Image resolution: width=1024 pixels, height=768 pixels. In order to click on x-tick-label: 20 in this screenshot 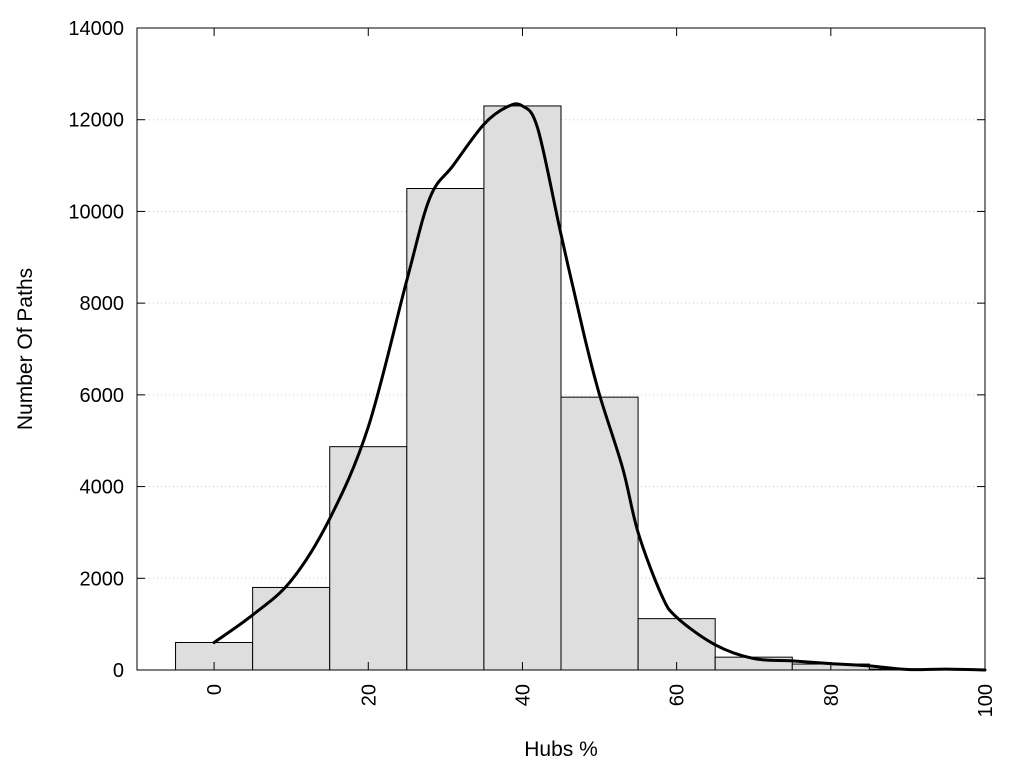, I will do `click(369, 695)`.